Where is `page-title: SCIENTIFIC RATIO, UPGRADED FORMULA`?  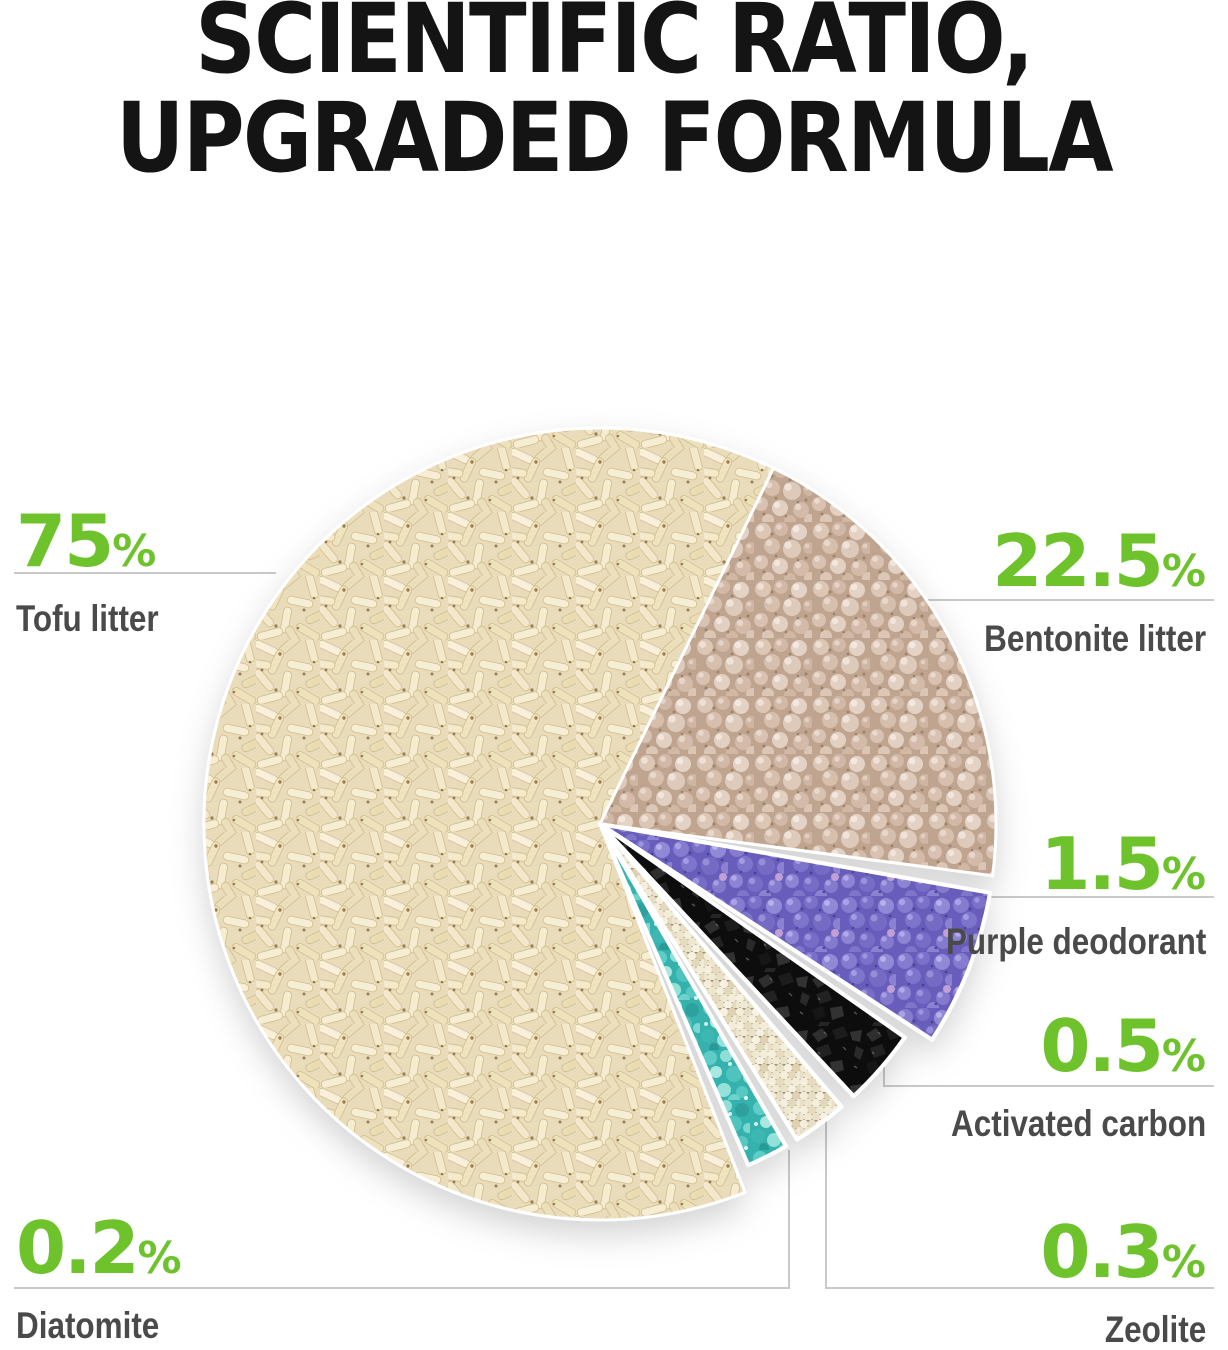
page-title: SCIENTIFIC RATIO, UPGRADED FORMULA is located at coordinates (614, 94).